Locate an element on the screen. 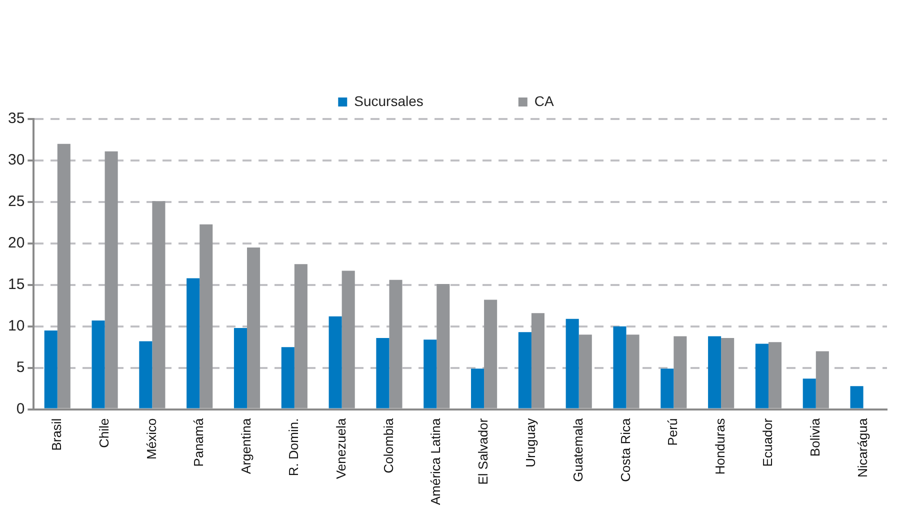  legend-label: Sucursales is located at coordinates (389, 100).